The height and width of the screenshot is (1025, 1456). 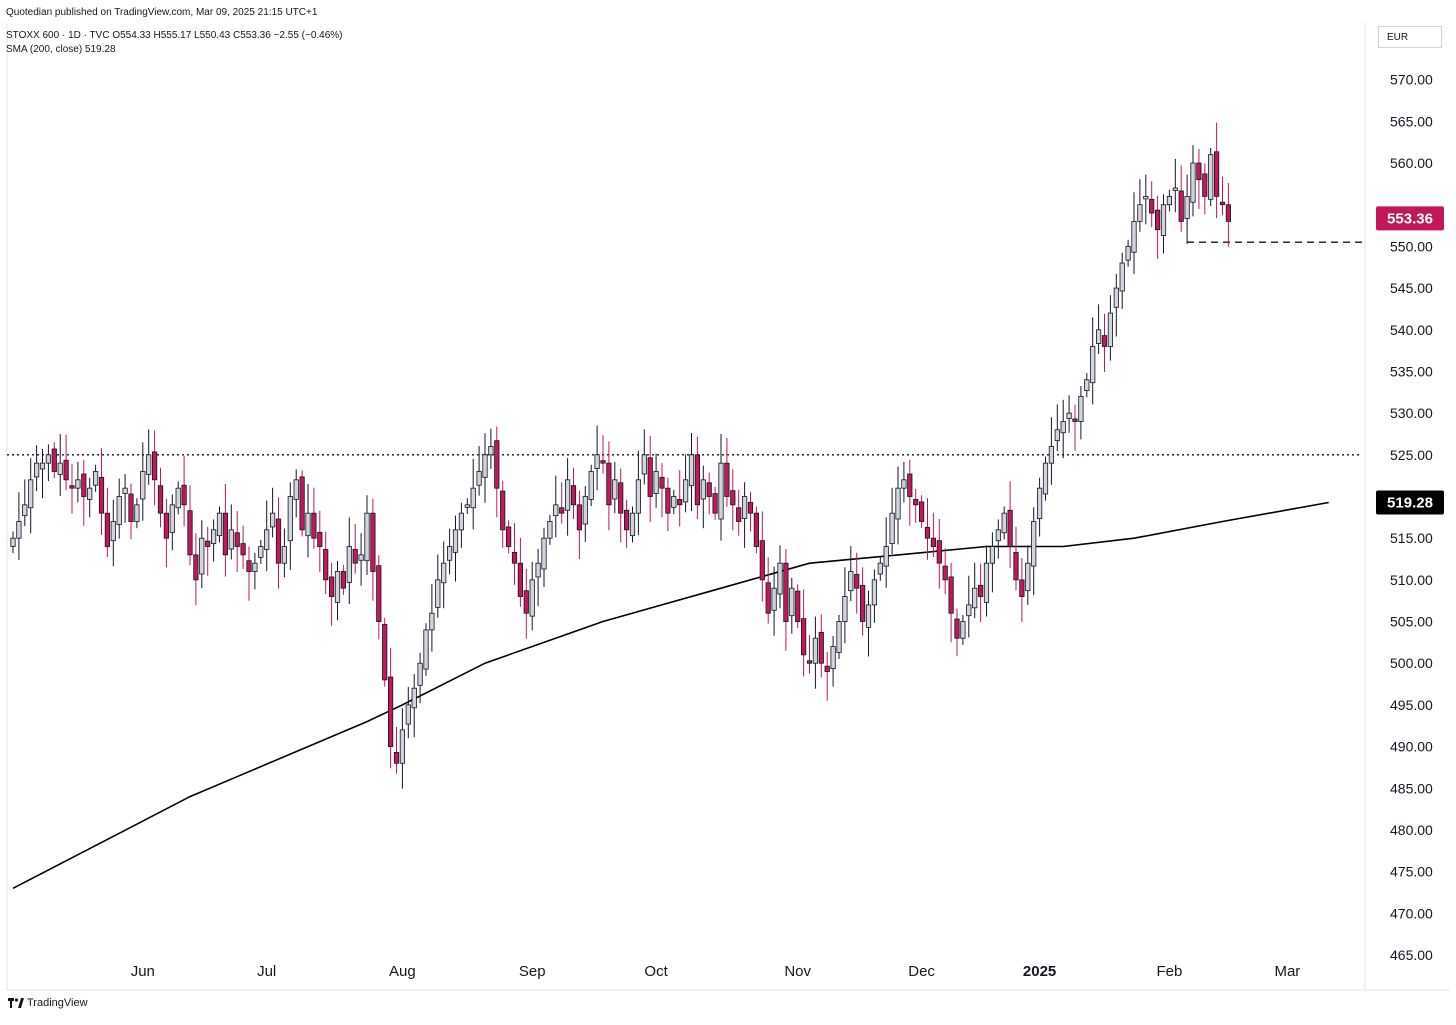 What do you see at coordinates (1411, 455) in the screenshot?
I see `y-tick-label: 525.00` at bounding box center [1411, 455].